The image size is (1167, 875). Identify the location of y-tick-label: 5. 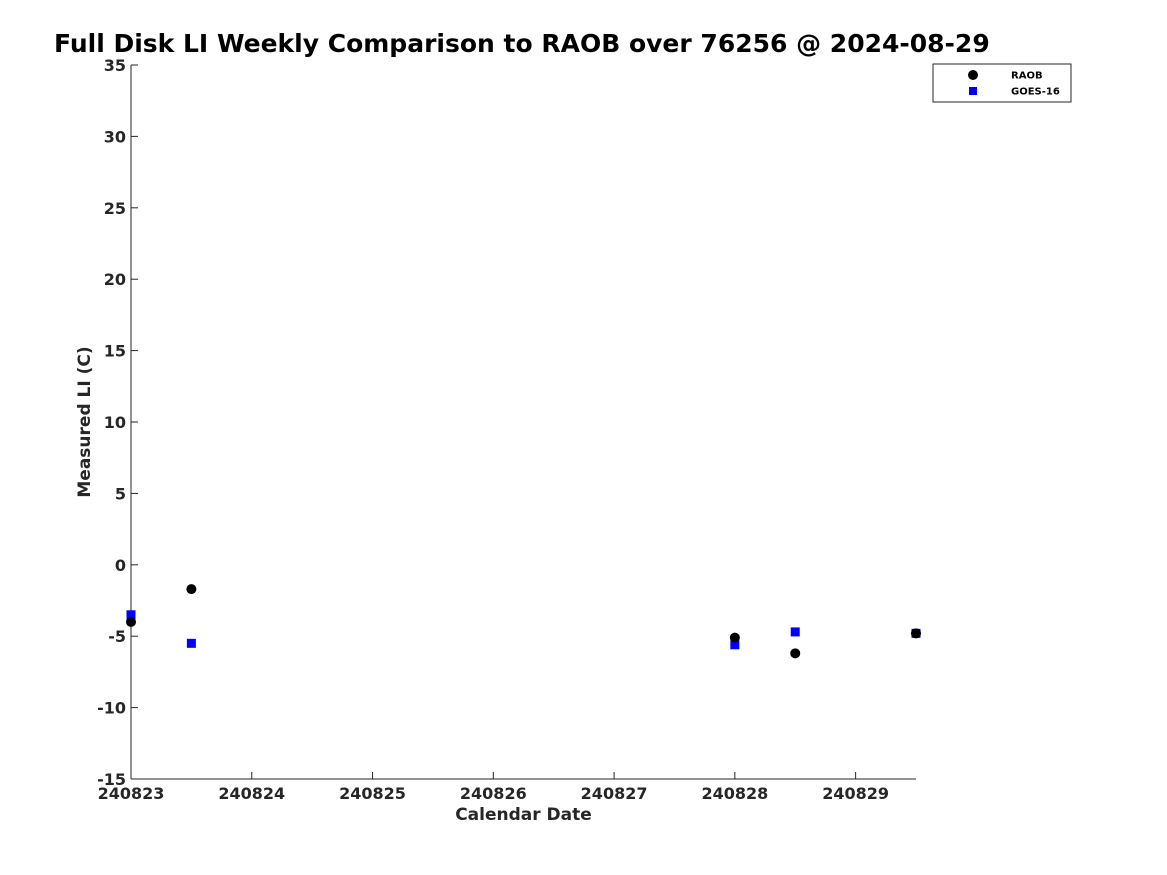
(120, 493).